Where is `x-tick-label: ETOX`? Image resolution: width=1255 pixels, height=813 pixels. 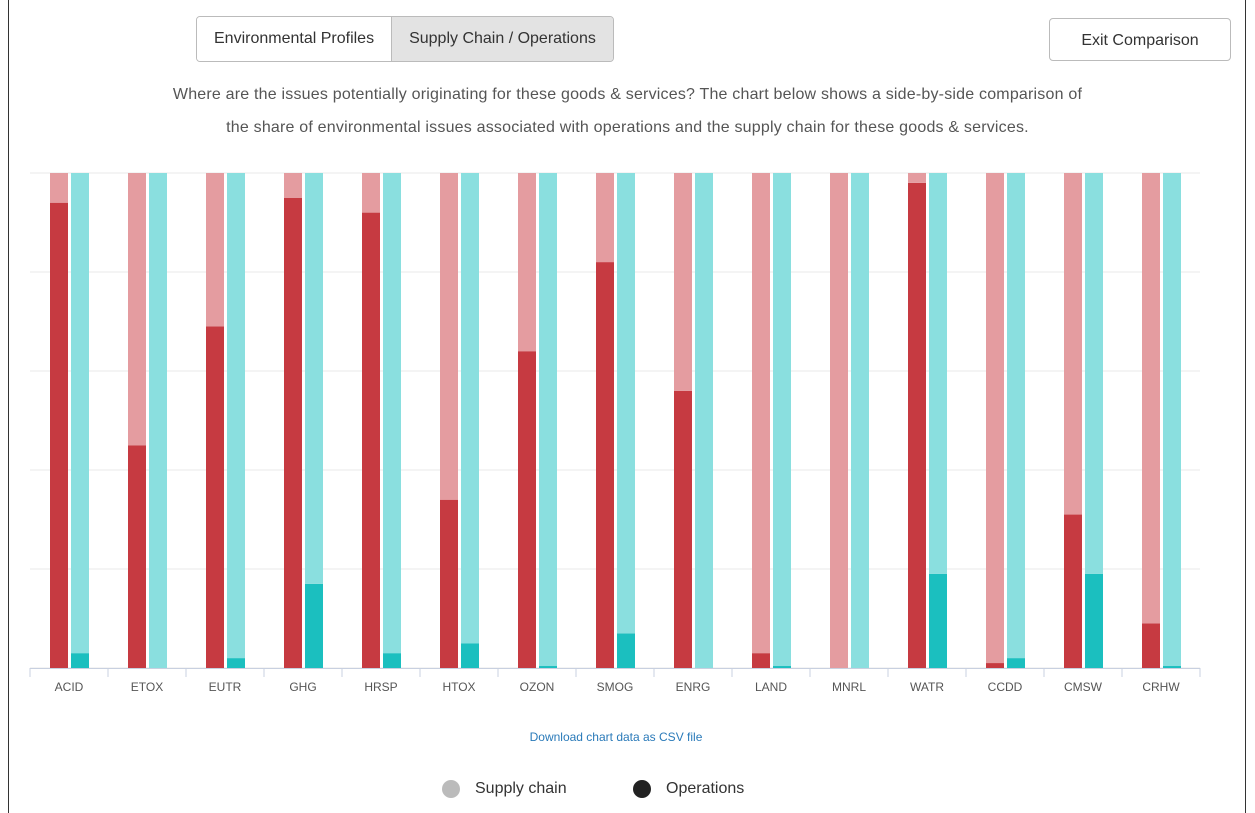
x-tick-label: ETOX is located at coordinates (147, 687).